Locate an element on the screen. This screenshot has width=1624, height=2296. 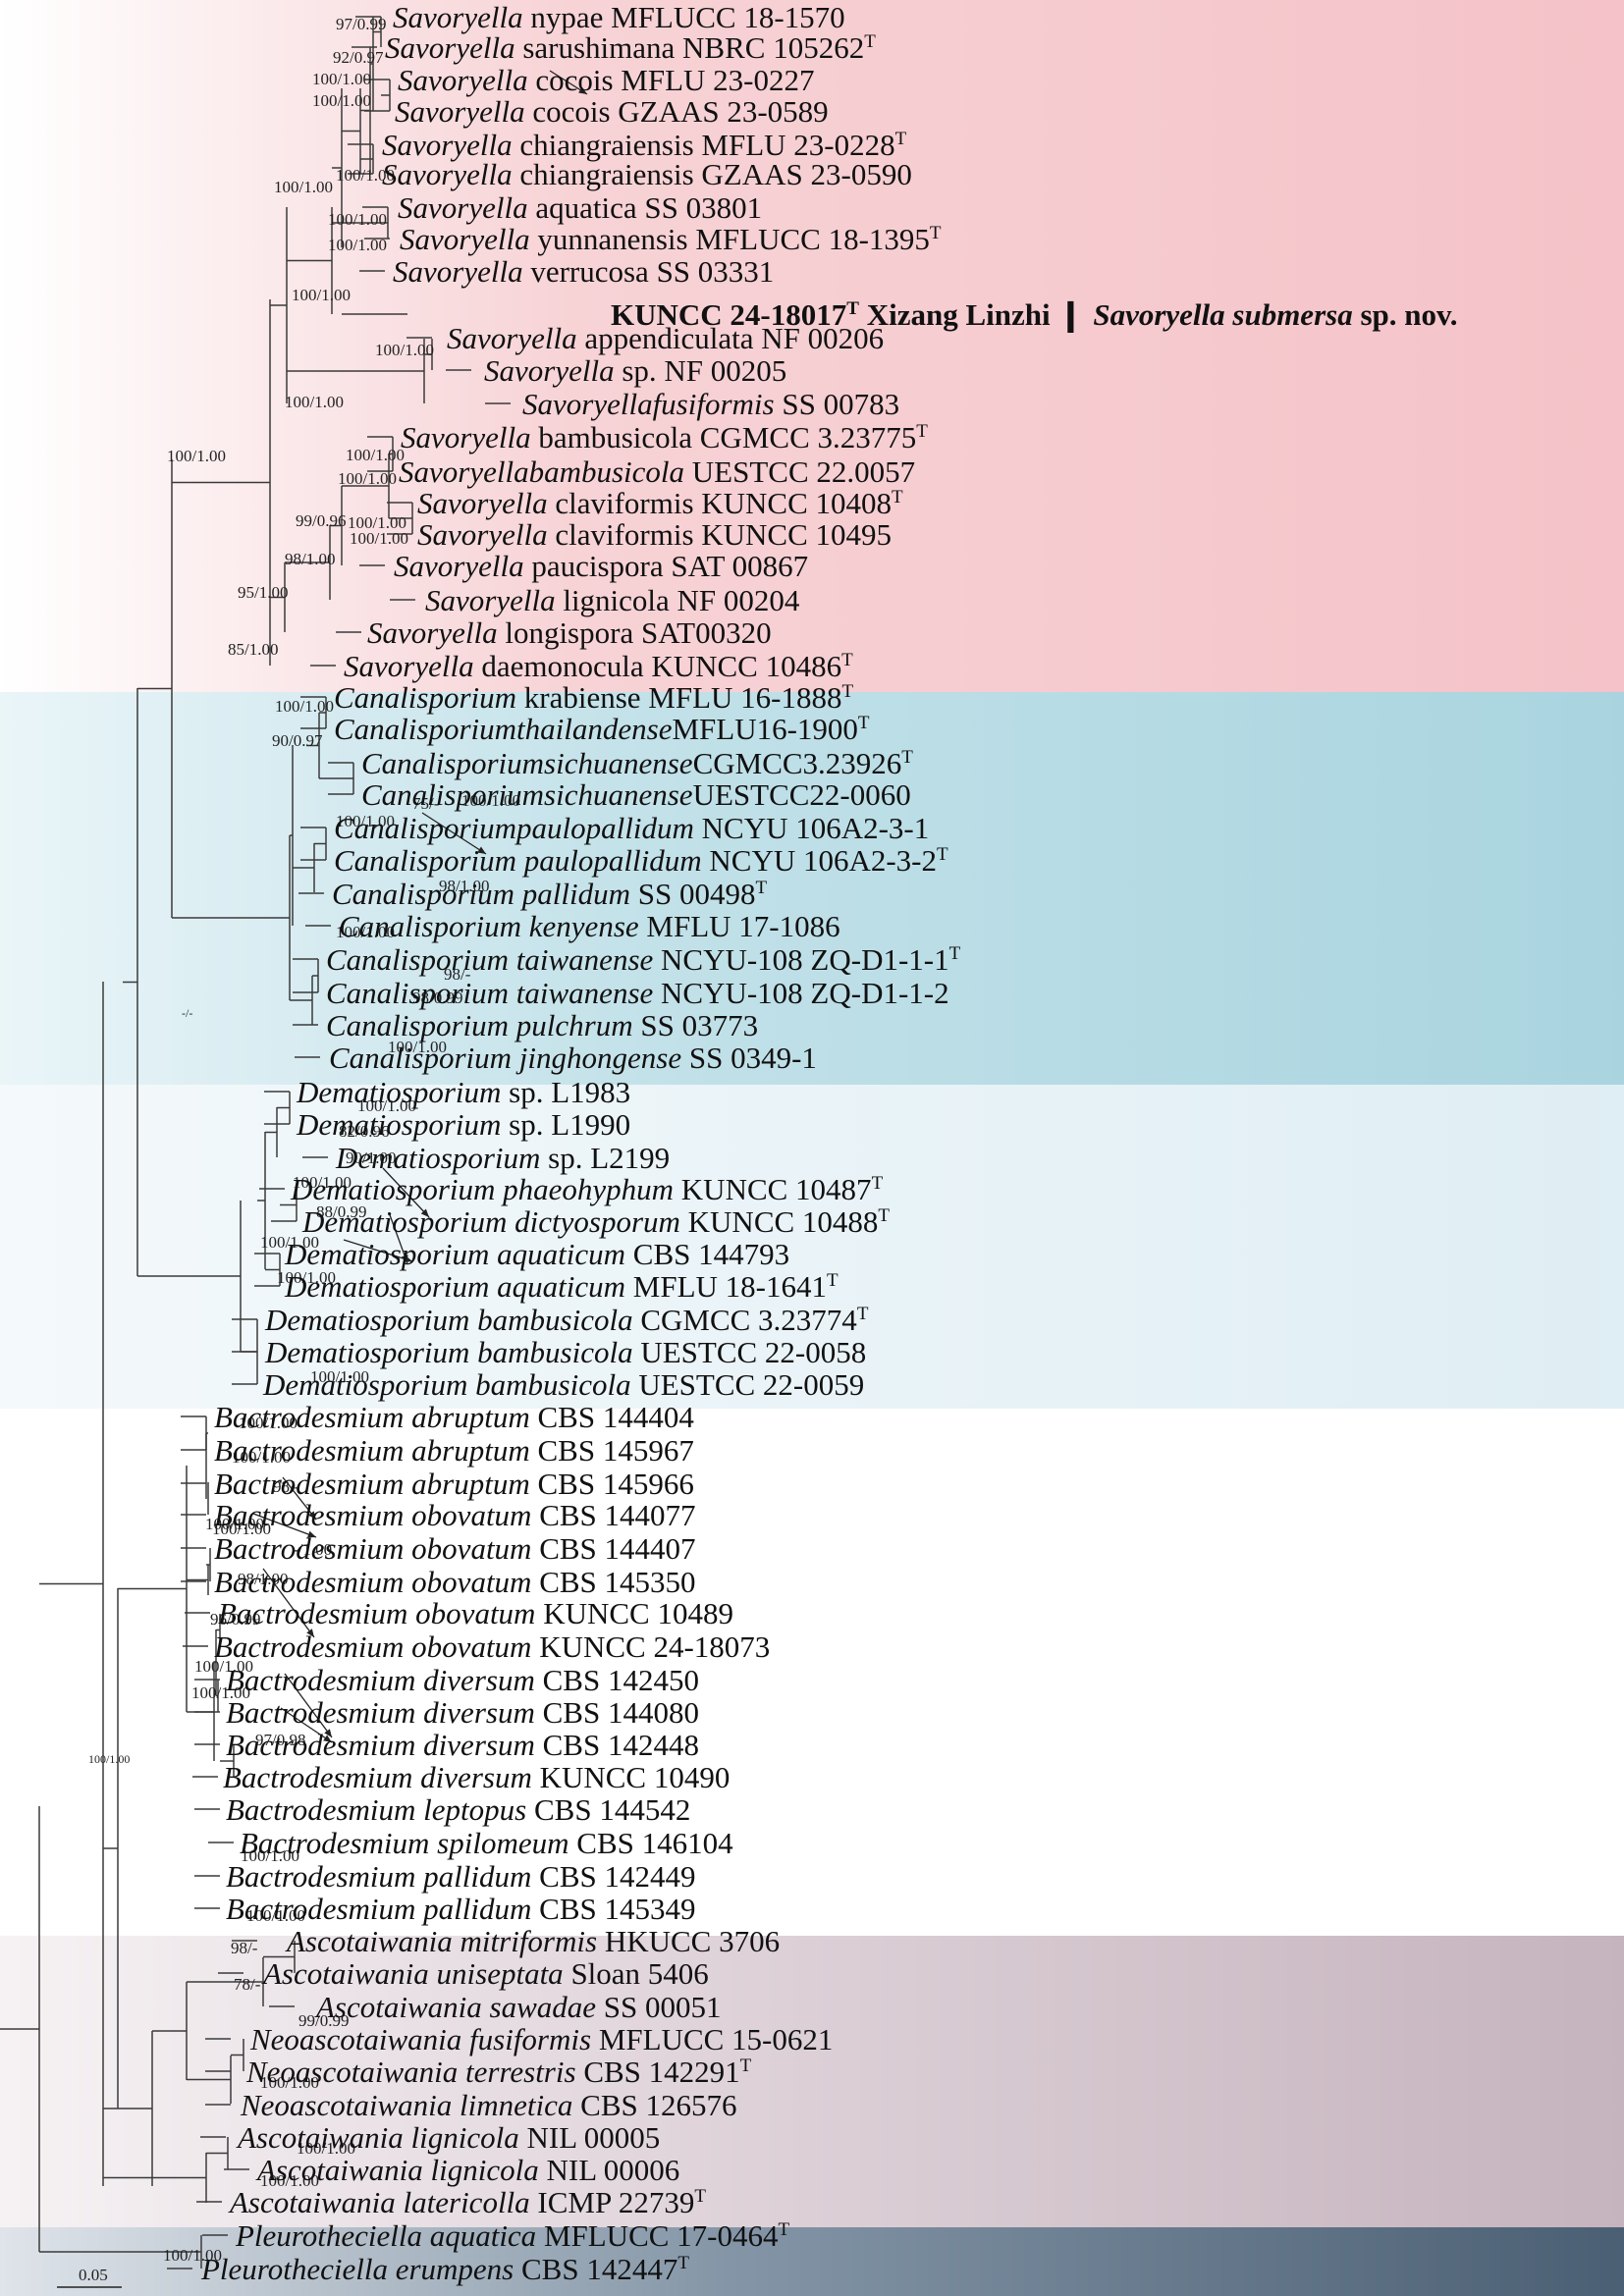
taxon-genus-species: Canalisporiumpaulopallidum is located at coordinates (514, 828).